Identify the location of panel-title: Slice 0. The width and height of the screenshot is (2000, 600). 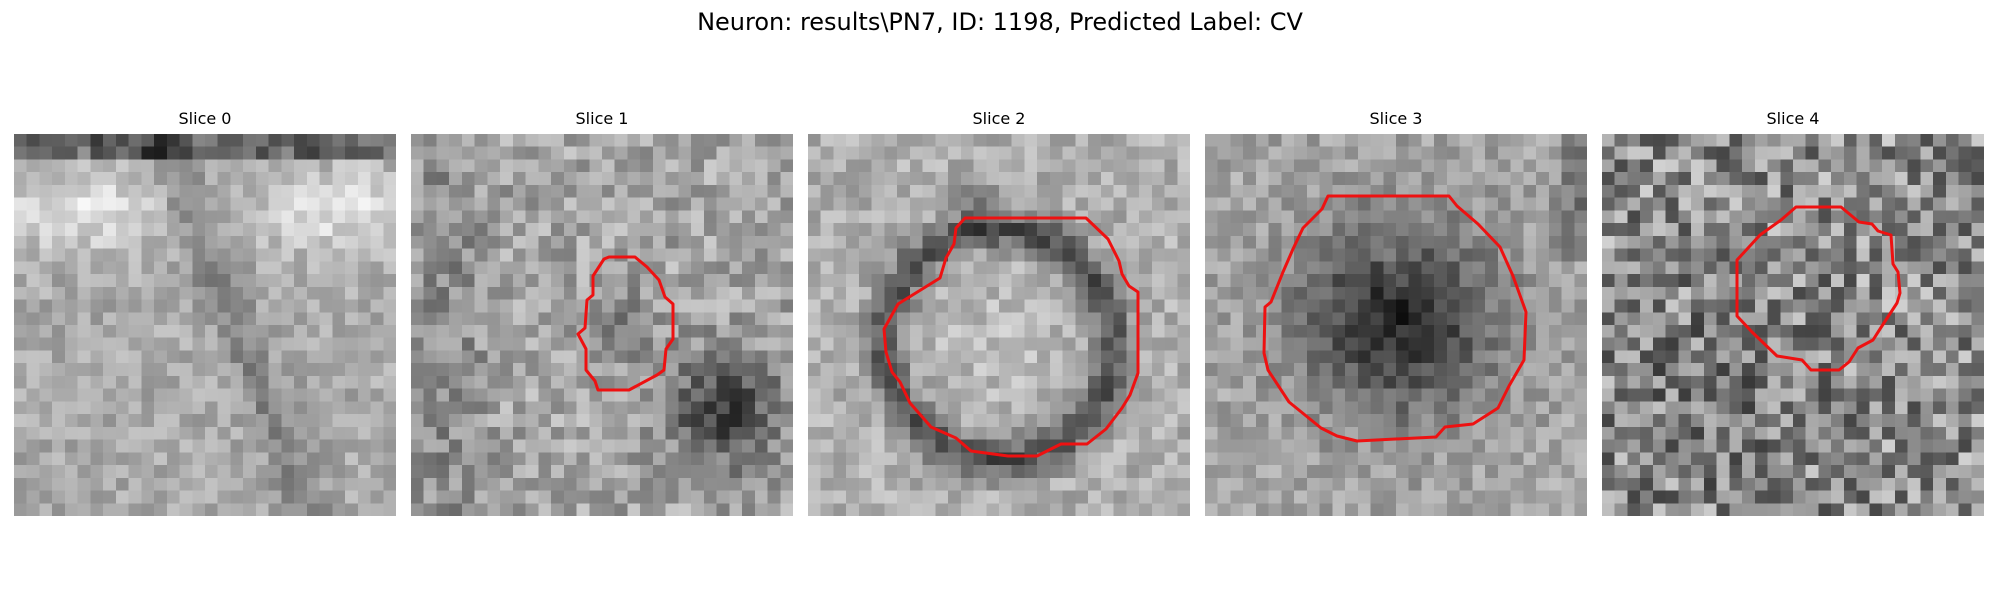
(205, 118).